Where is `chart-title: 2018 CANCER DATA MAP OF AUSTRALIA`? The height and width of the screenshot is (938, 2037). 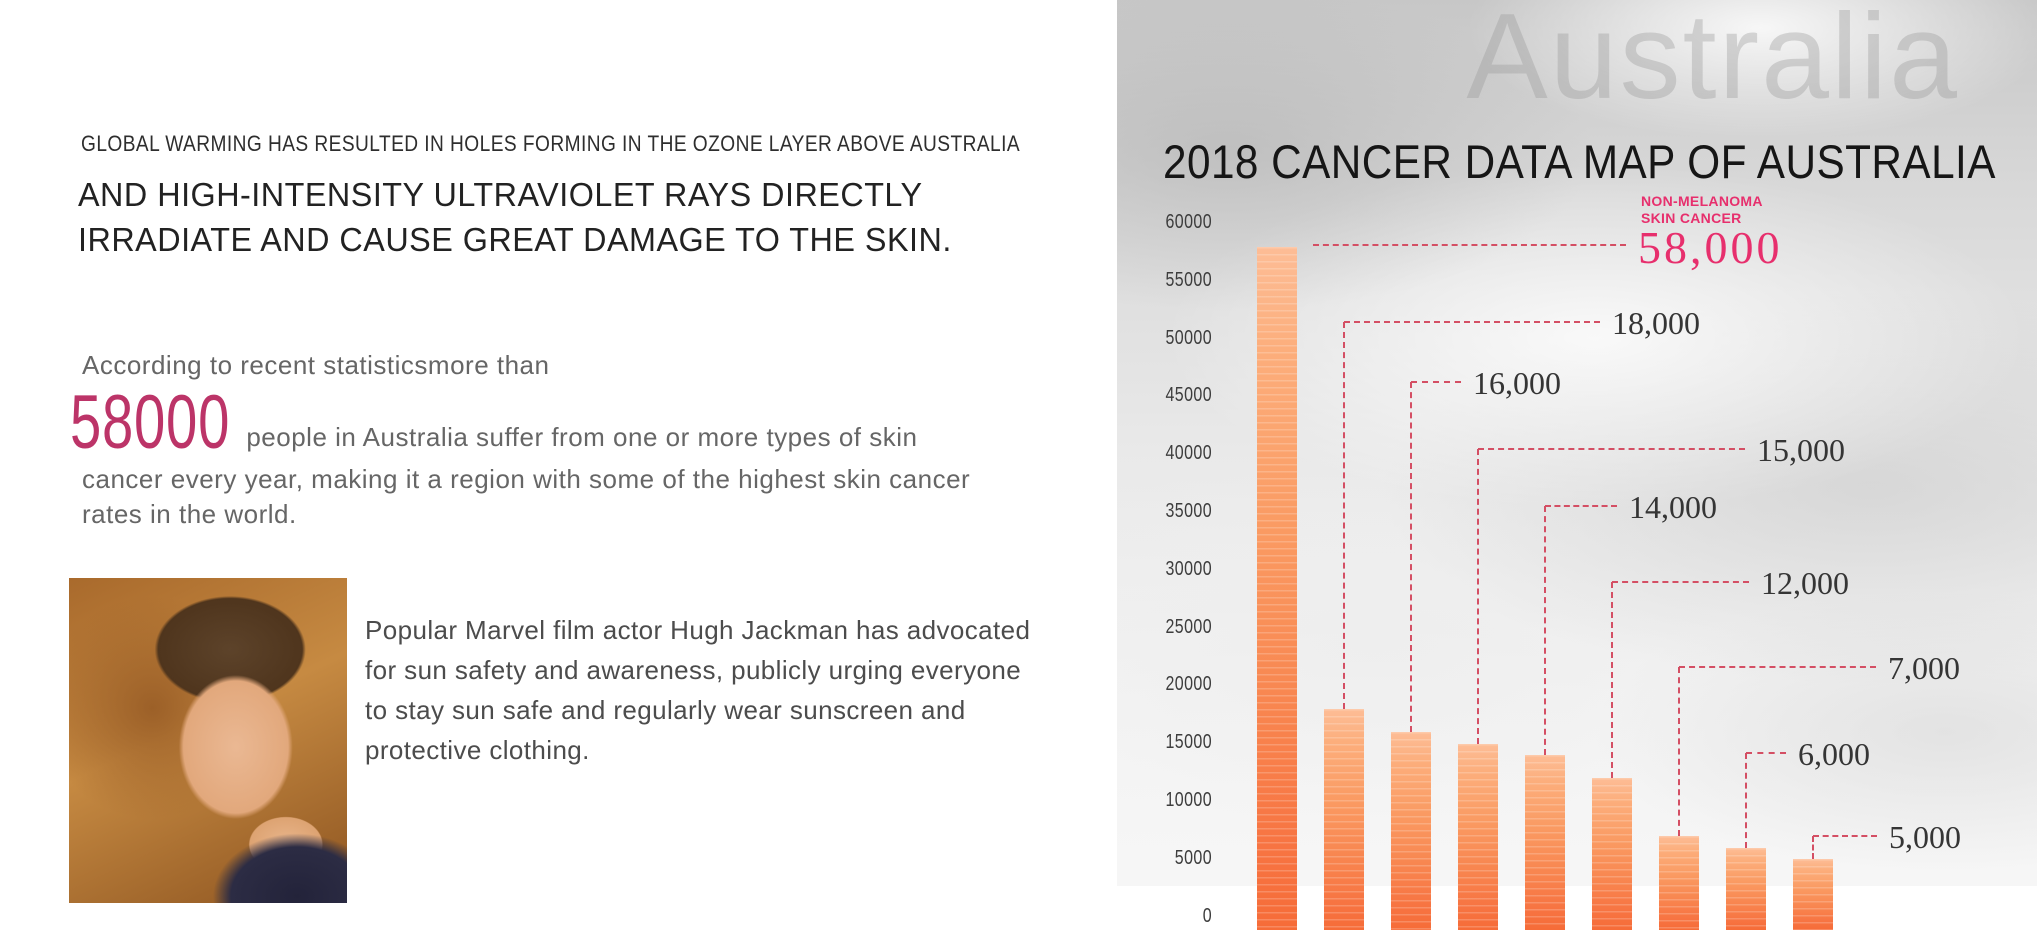 chart-title: 2018 CANCER DATA MAP OF AUSTRALIA is located at coordinates (1579, 161).